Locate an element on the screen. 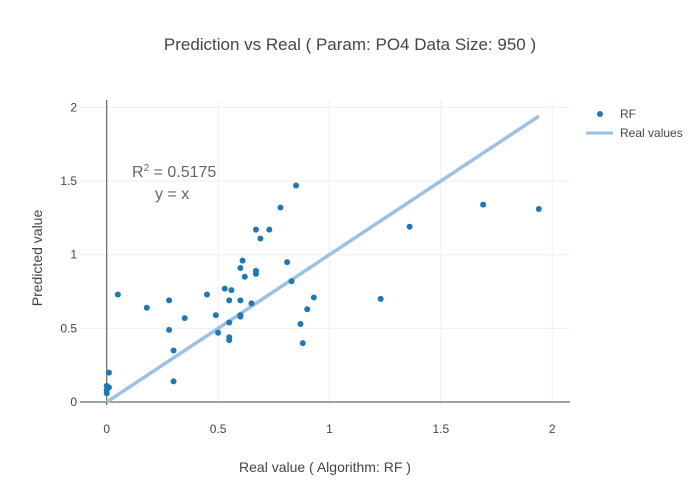 The width and height of the screenshot is (700, 500). x-axis-title: Real value ( Algorithm: RF ) is located at coordinates (325, 467).